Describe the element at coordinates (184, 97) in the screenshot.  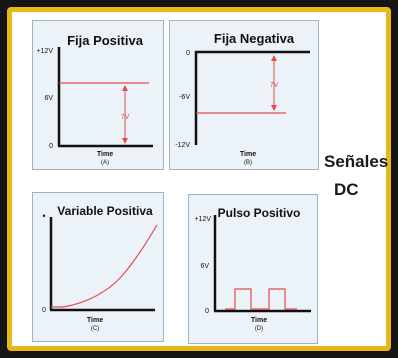
I see `y-tick-mid: -6V` at that location.